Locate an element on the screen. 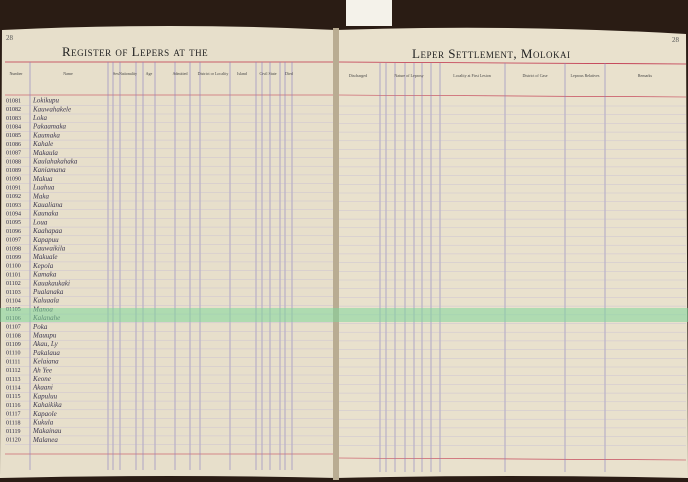 Image resolution: width=688 pixels, height=482 pixels. row-number: 01095 is located at coordinates (13, 223).